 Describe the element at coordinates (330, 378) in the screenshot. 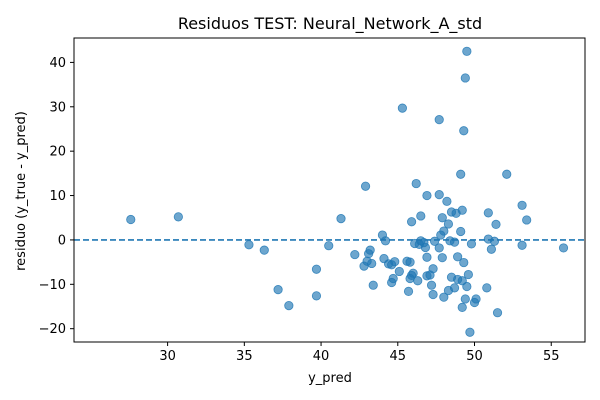

I see `x-axis-label: y_pred` at that location.